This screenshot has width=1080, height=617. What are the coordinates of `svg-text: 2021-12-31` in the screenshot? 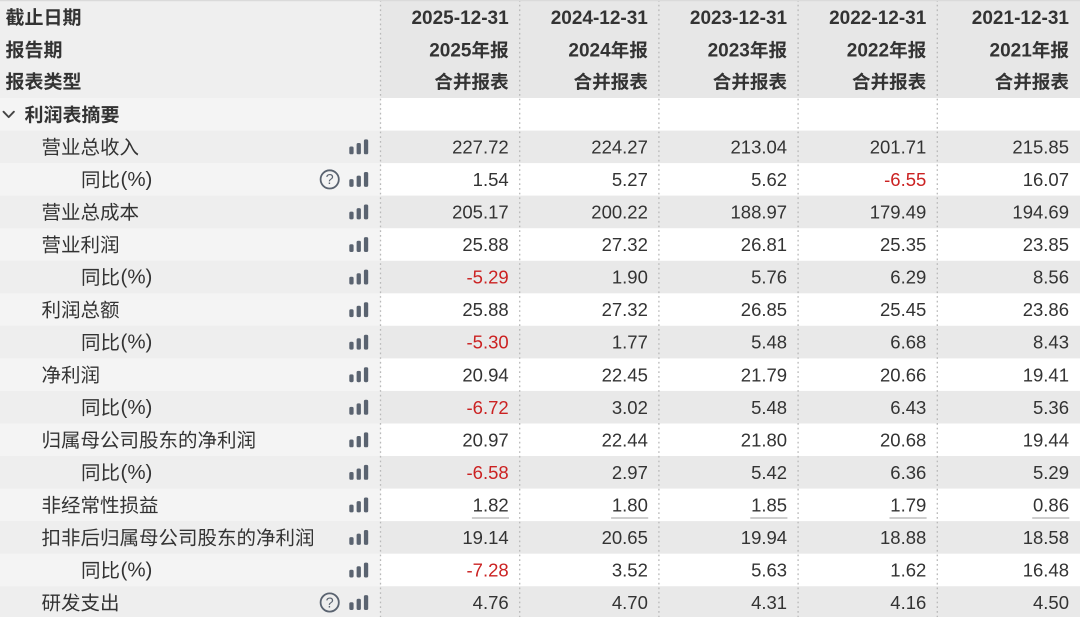 It's located at (1021, 18).